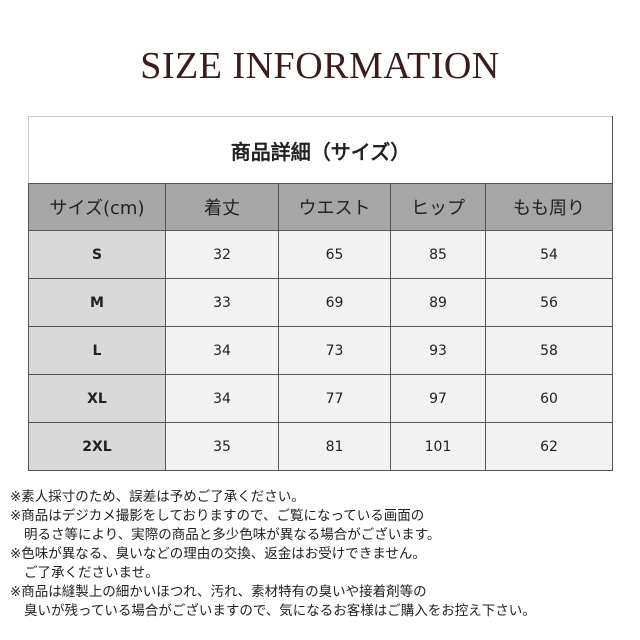 This screenshot has width=640, height=640. Describe the element at coordinates (334, 207) in the screenshot. I see `header-waist: ウエスト` at that location.